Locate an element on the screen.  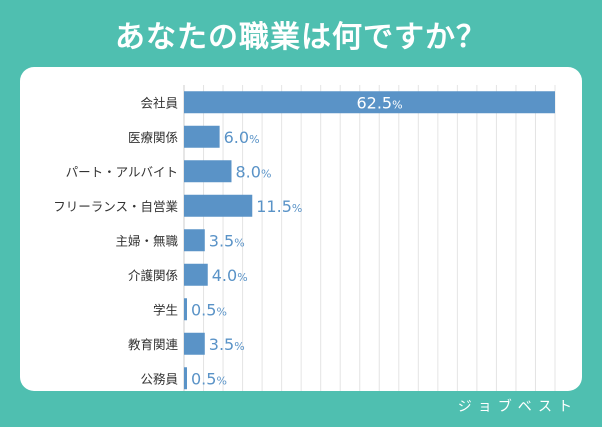
value-label: 62.5% is located at coordinates (379, 102).